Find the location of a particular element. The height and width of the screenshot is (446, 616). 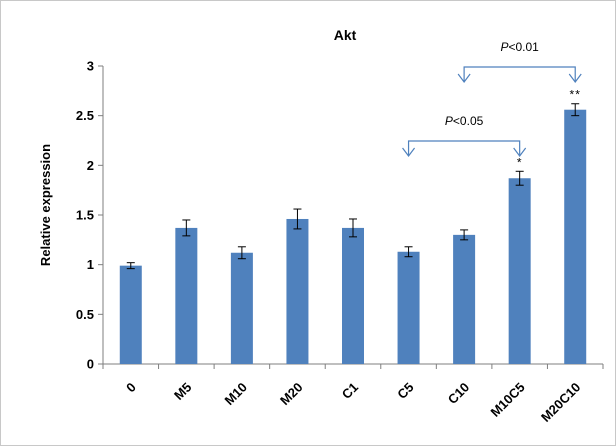

y-tick-label: 0.5 is located at coordinates (85, 314).